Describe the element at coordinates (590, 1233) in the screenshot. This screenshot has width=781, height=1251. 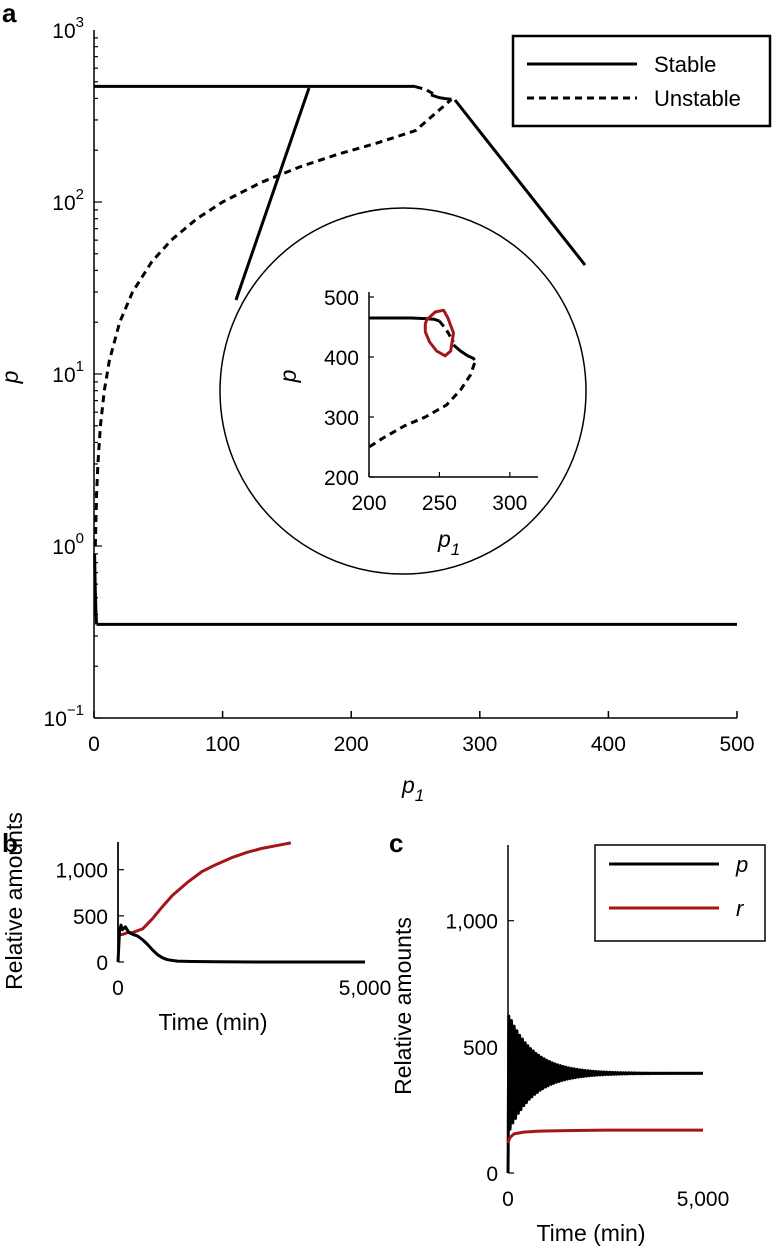
I see `panel-c-x-label: Time (min)` at that location.